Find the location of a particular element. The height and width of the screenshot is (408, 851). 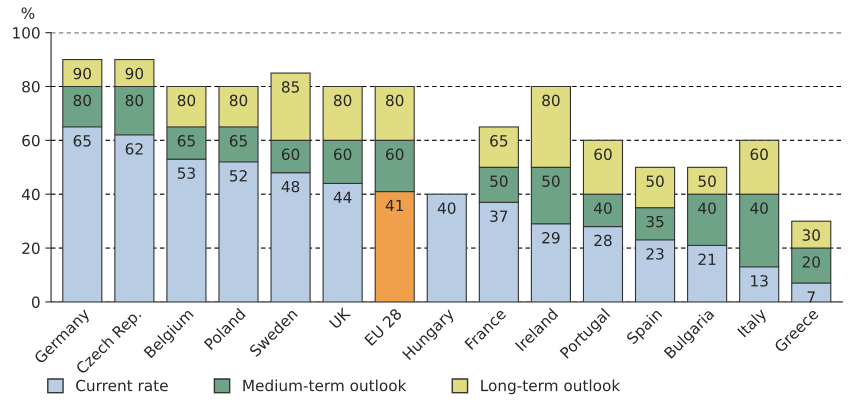

y-tick-label: 40 is located at coordinates (31, 194).